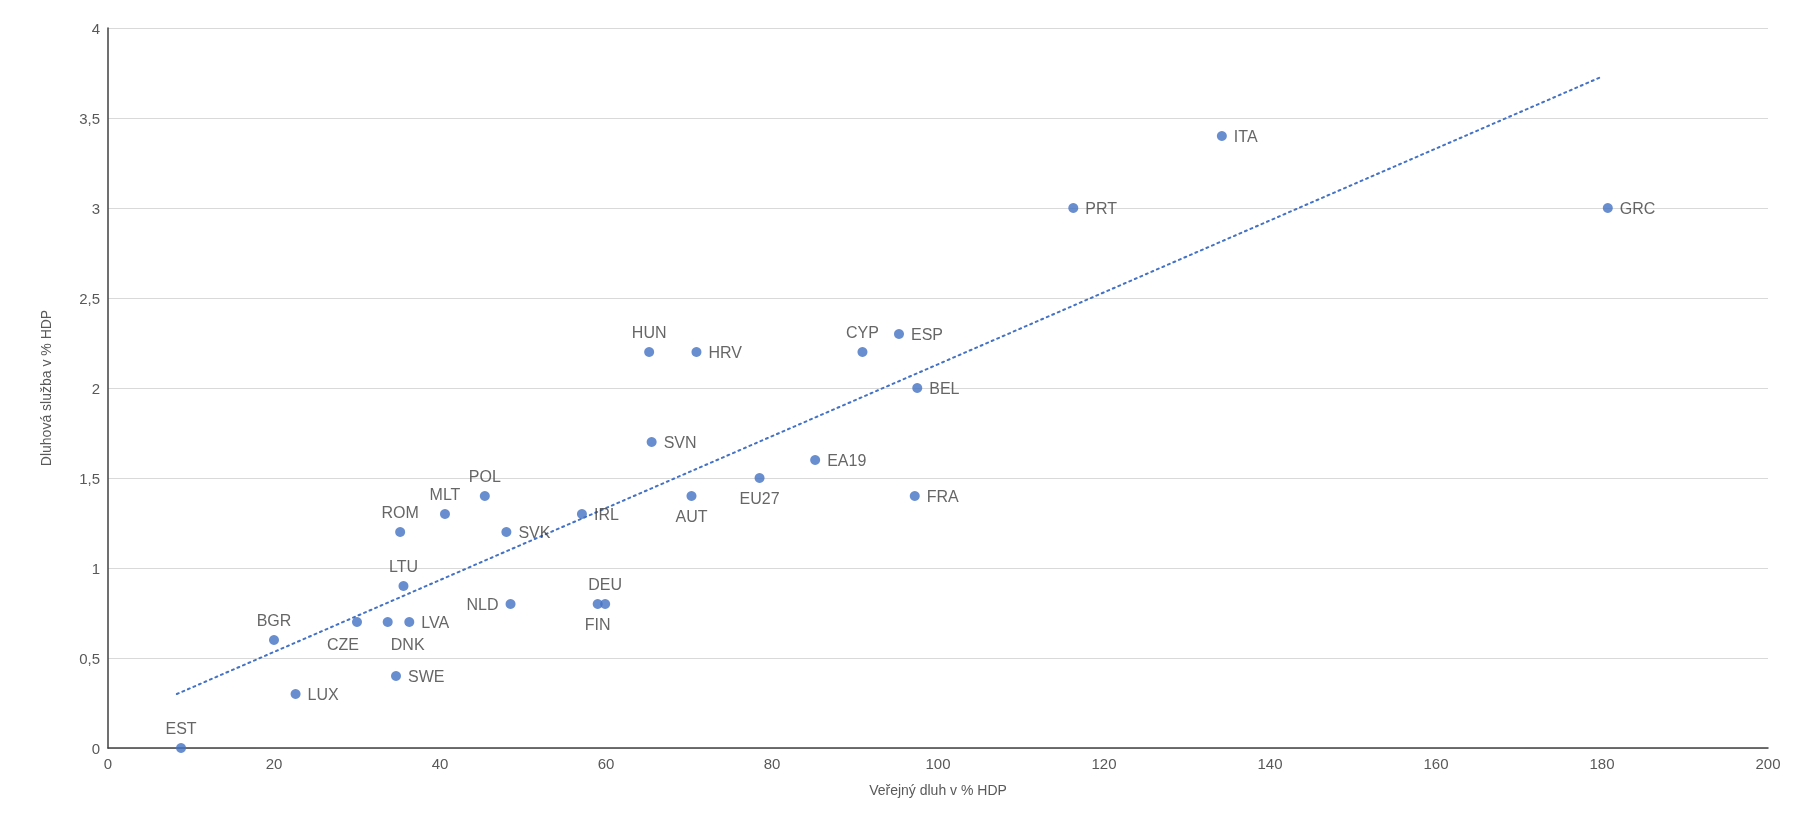  I want to click on x-tick-label: 180, so click(1602, 763).